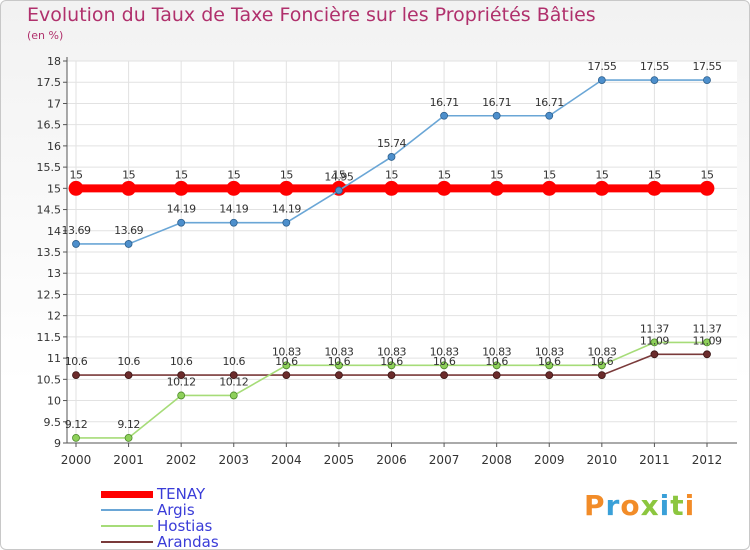 The height and width of the screenshot is (550, 750). I want to click on legend-item-arandas: Arandas, so click(160, 541).